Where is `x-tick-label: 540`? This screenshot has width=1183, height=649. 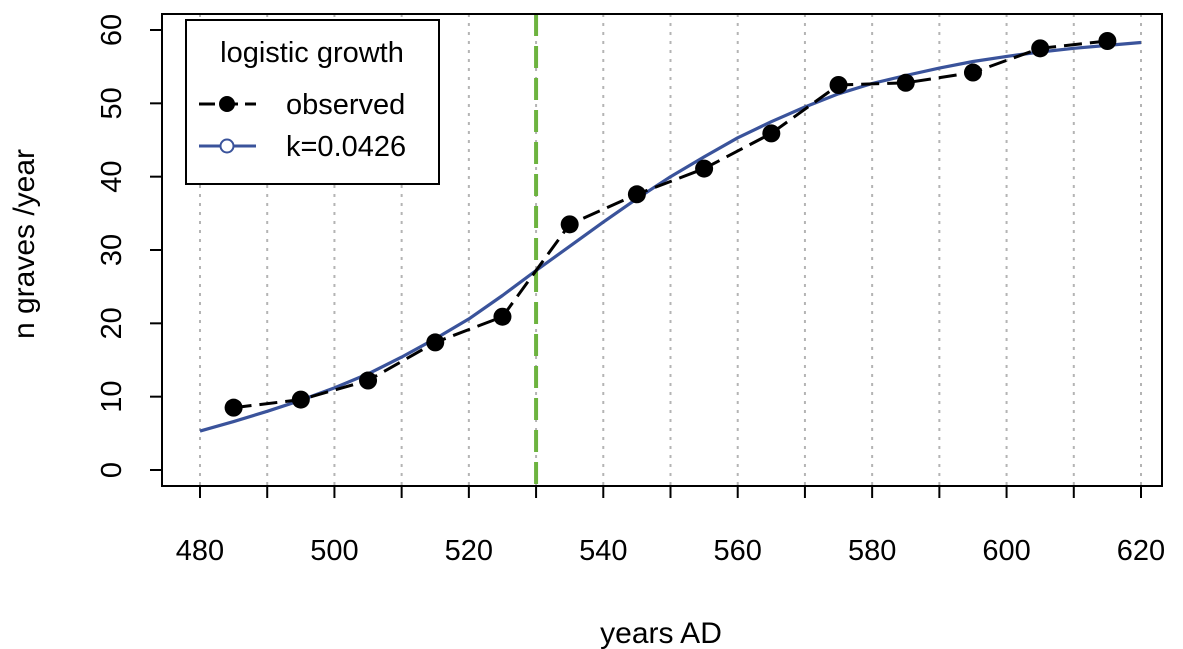 x-tick-label: 540 is located at coordinates (603, 551).